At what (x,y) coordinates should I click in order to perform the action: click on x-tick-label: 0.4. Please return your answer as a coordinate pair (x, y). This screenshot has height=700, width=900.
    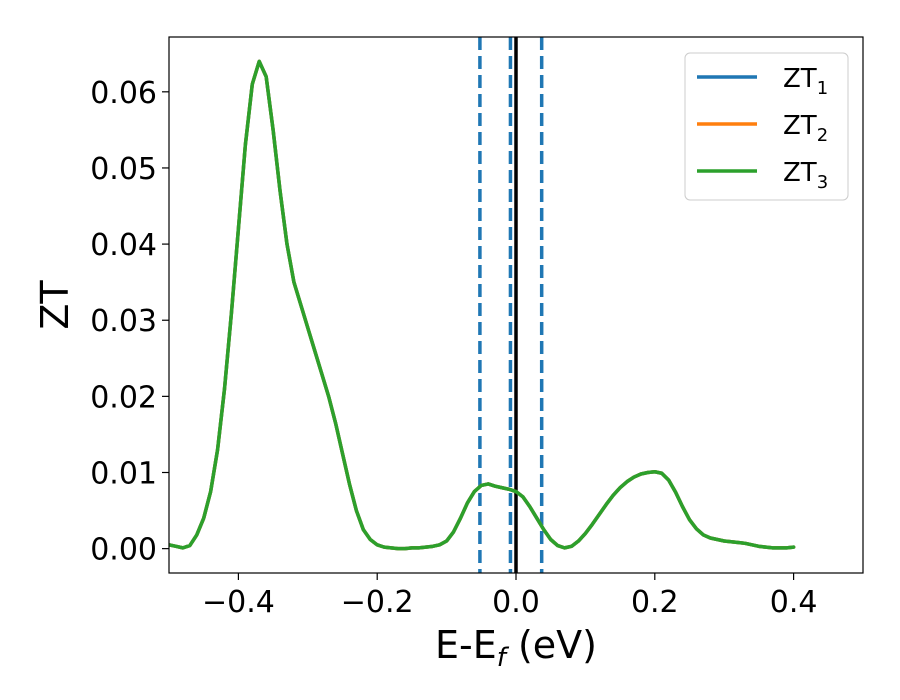
    Looking at the image, I should click on (794, 602).